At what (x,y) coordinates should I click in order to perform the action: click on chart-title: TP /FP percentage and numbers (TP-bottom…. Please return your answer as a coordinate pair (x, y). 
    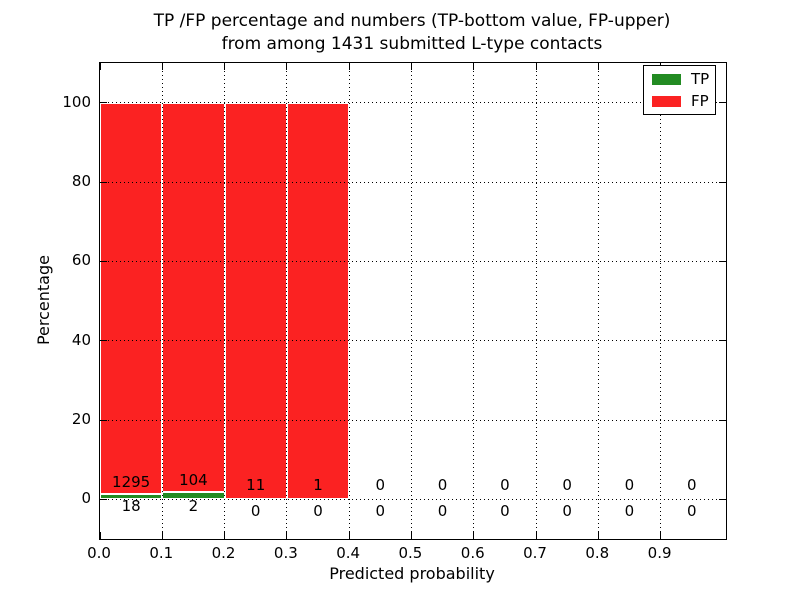
    Looking at the image, I should click on (412, 33).